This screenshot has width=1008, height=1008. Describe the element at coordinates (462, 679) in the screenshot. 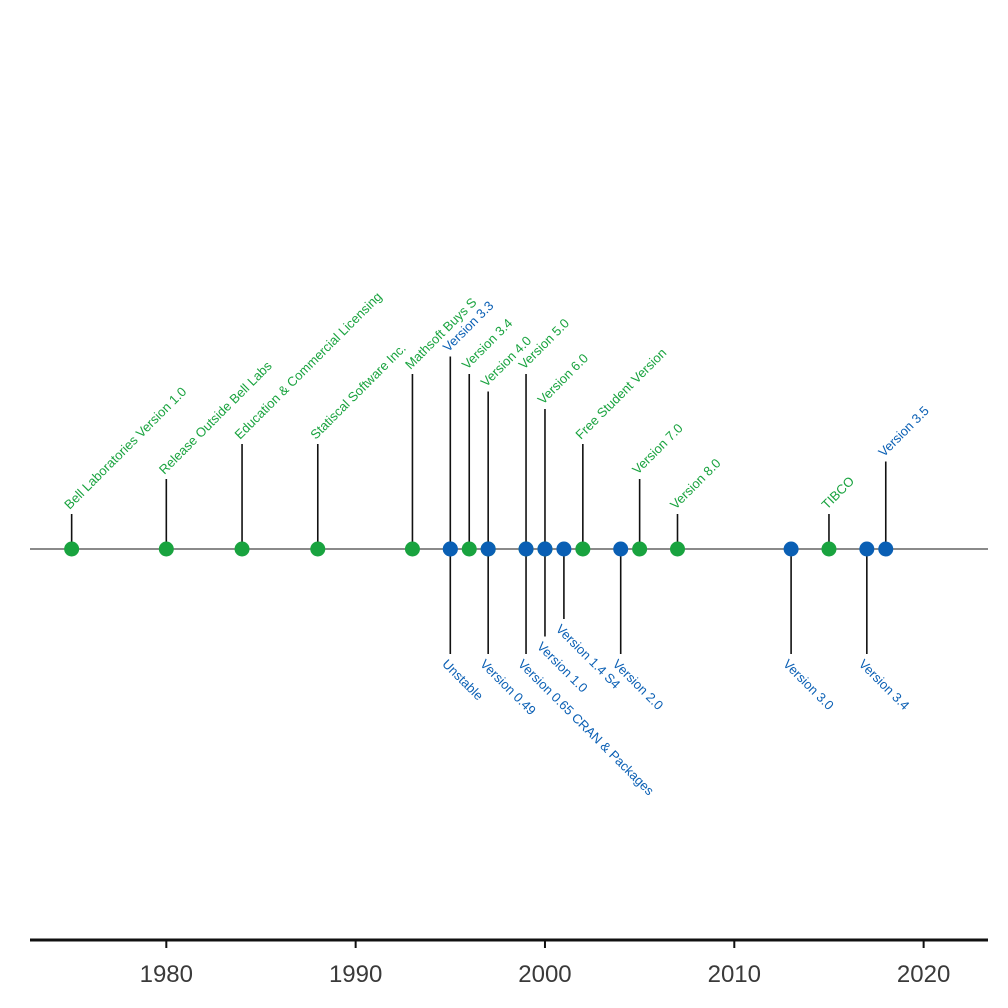

I see `event-label-unstable-1995: Unstable` at that location.